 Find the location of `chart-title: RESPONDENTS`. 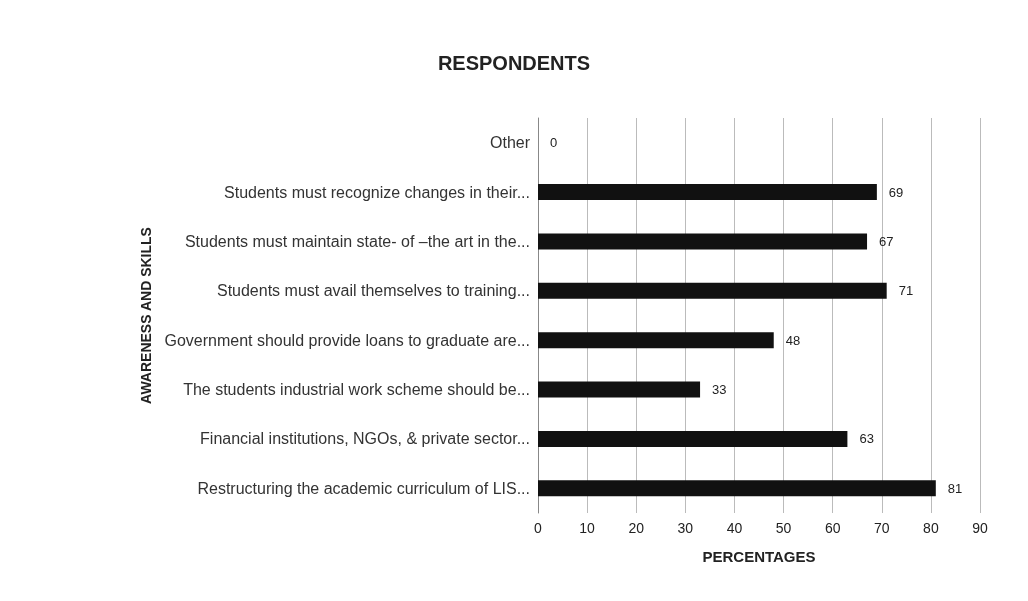

chart-title: RESPONDENTS is located at coordinates (514, 63).